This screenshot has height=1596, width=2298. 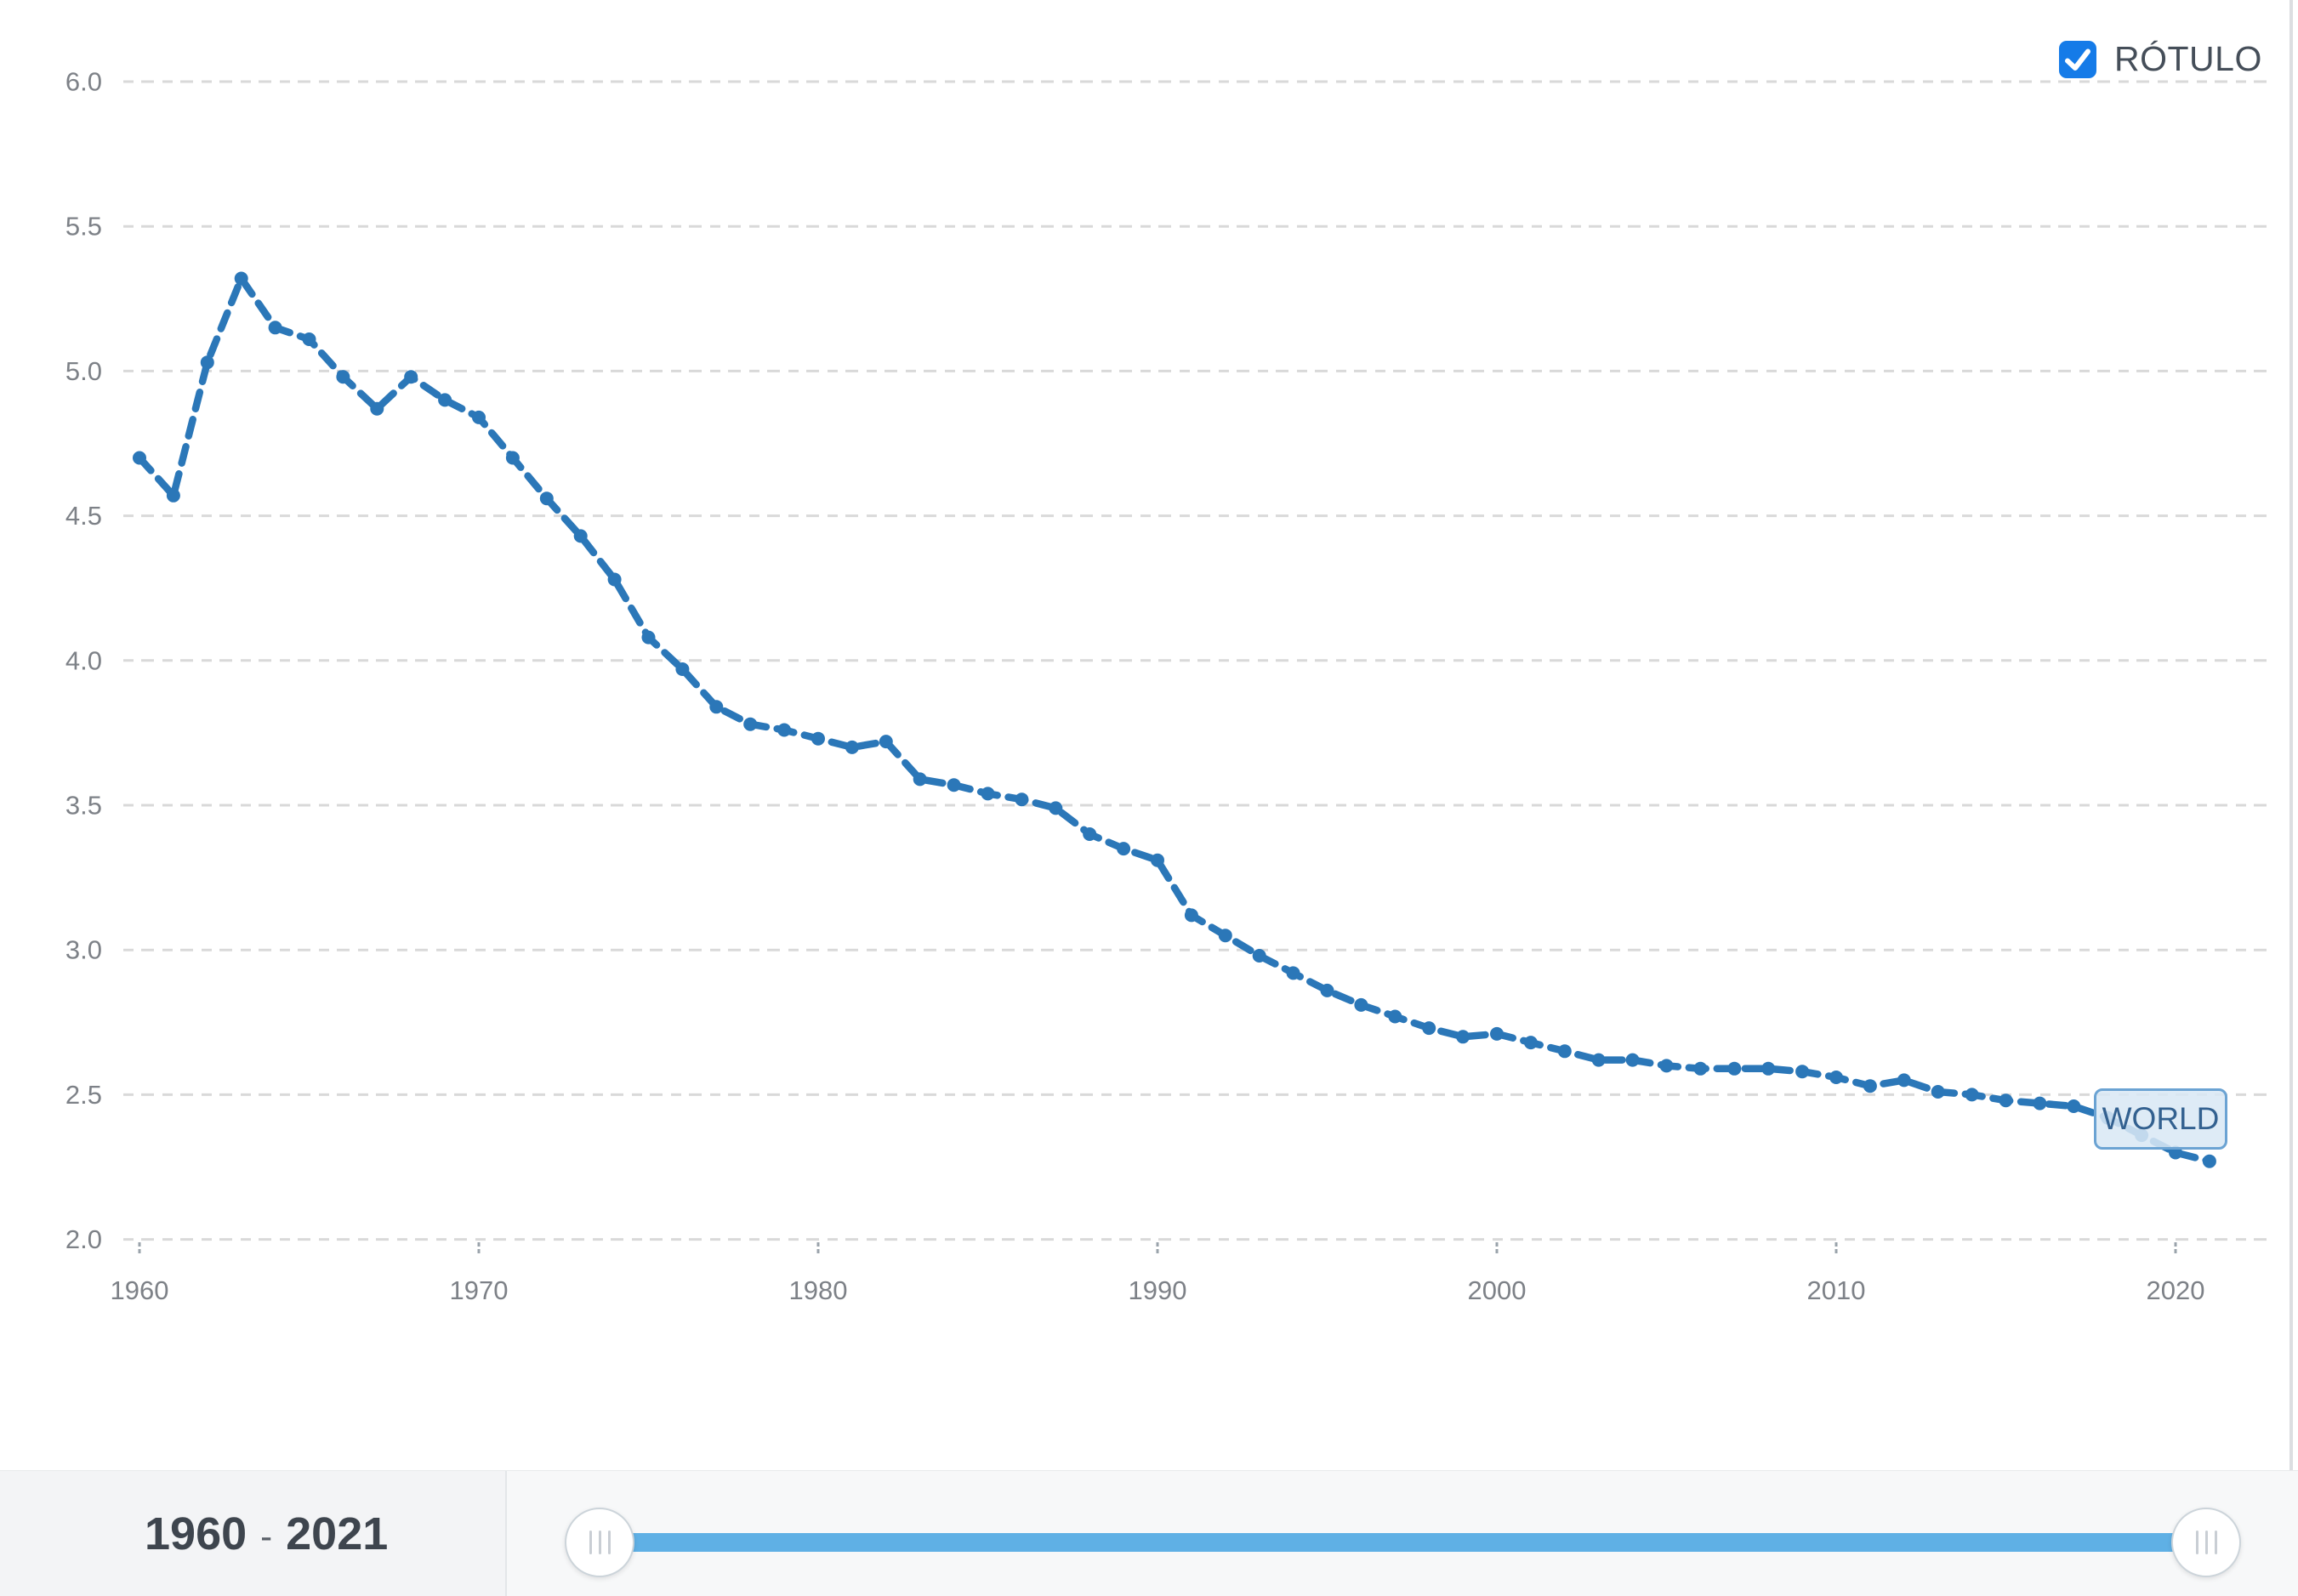 I want to click on y-axis-label: 3.0, so click(x=83, y=950).